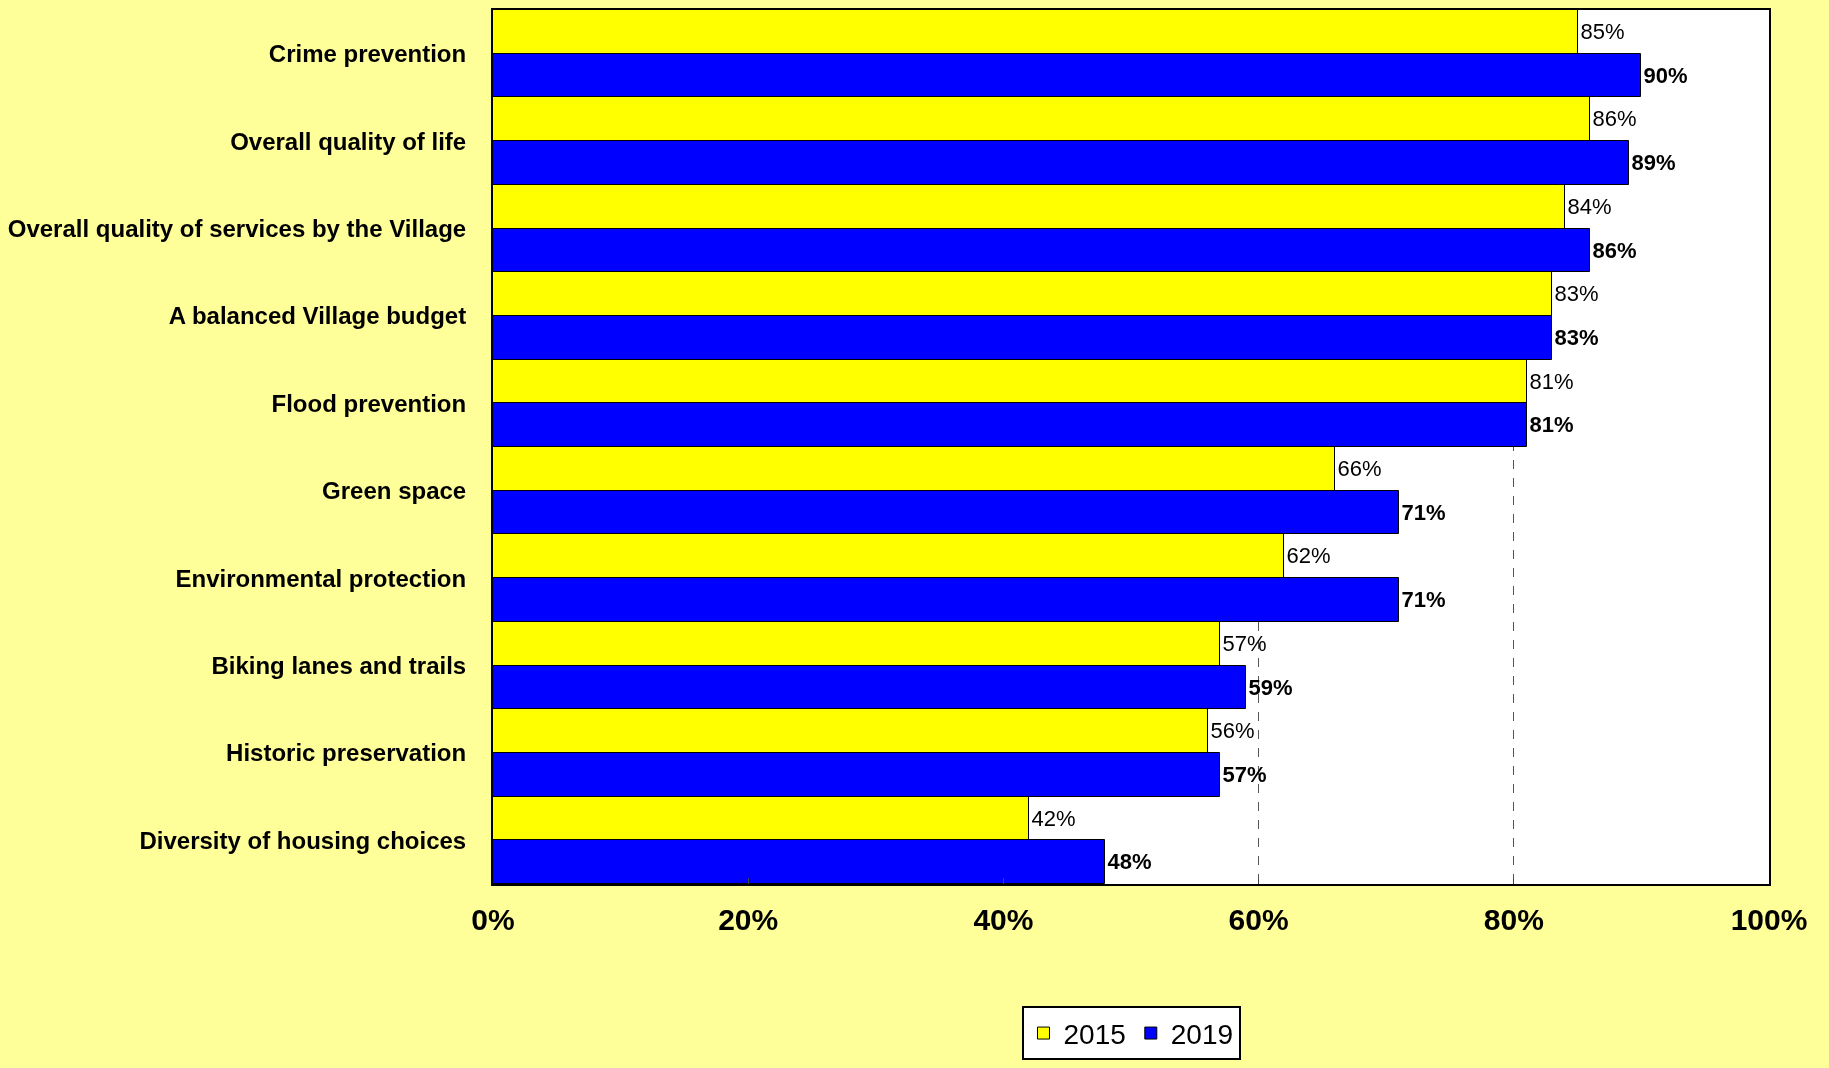 Image resolution: width=1829 pixels, height=1068 pixels. Describe the element at coordinates (493, 919) in the screenshot. I see `x-tick-label: 0%` at that location.